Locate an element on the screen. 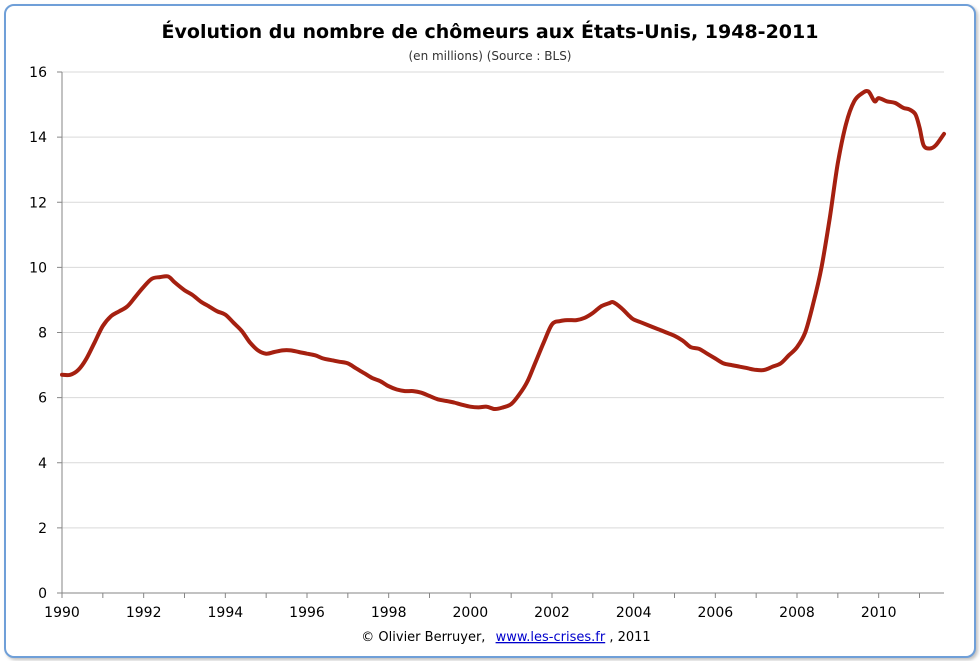  y-tick-label-4: 4 is located at coordinates (42, 464).